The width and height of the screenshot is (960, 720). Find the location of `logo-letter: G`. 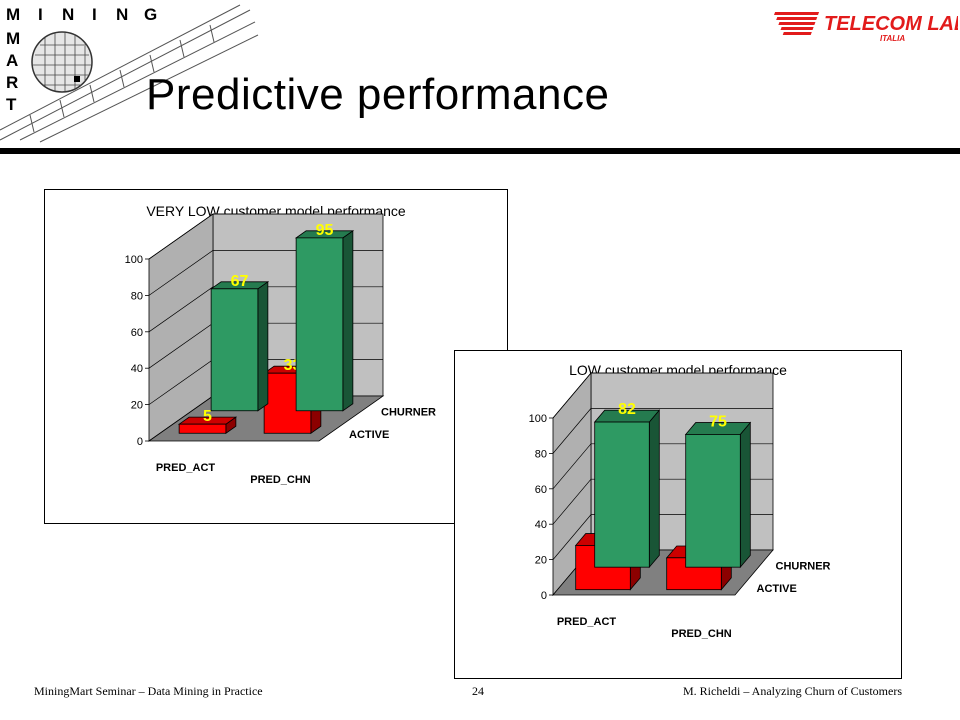

logo-letter: G is located at coordinates (150, 14).